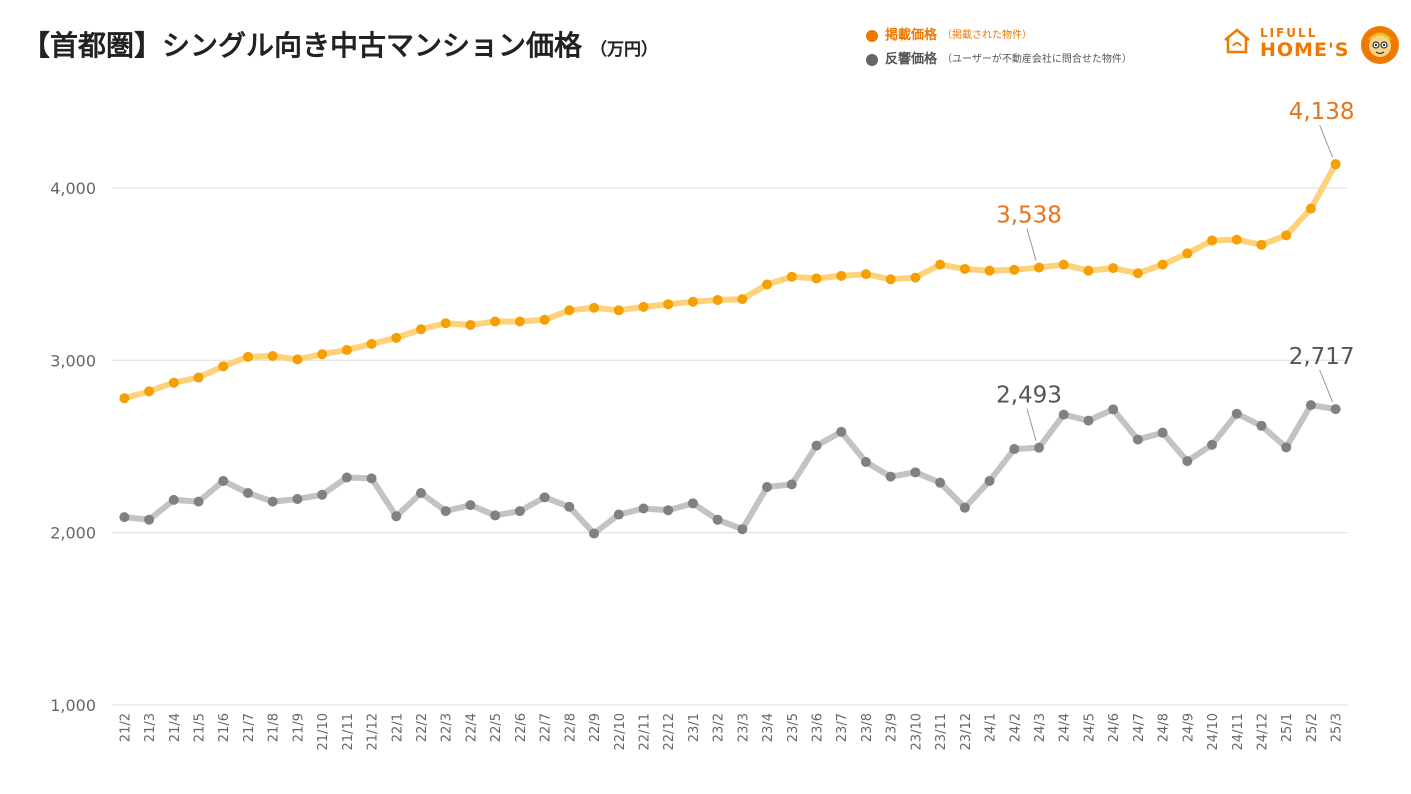 The image size is (1411, 794). I want to click on x-tick-label: 21/8, so click(274, 727).